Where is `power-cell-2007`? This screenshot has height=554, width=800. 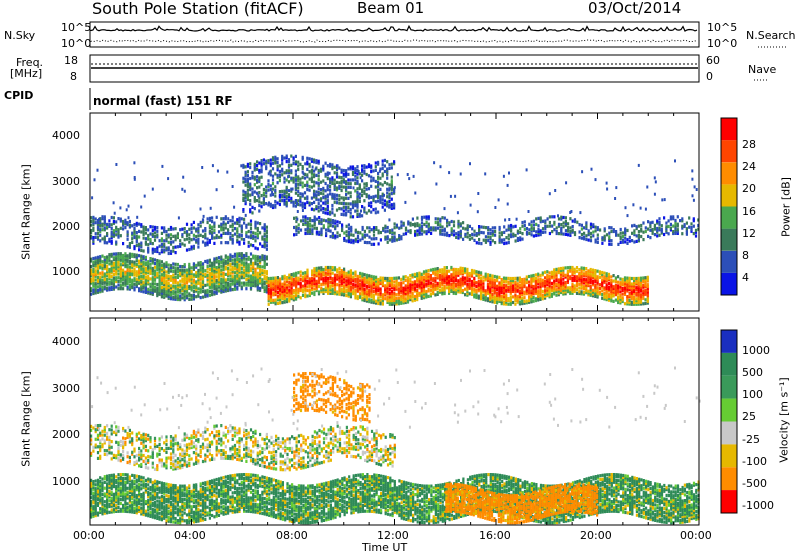
power-cell-2007 is located at coordinates (328, 269).